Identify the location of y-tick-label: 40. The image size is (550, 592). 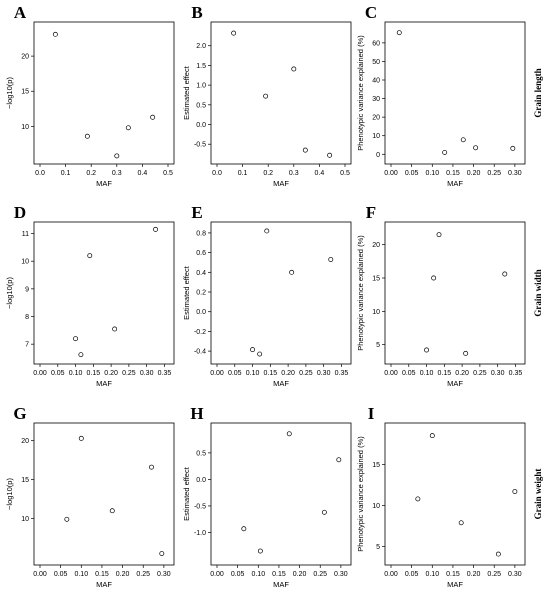
(376, 81).